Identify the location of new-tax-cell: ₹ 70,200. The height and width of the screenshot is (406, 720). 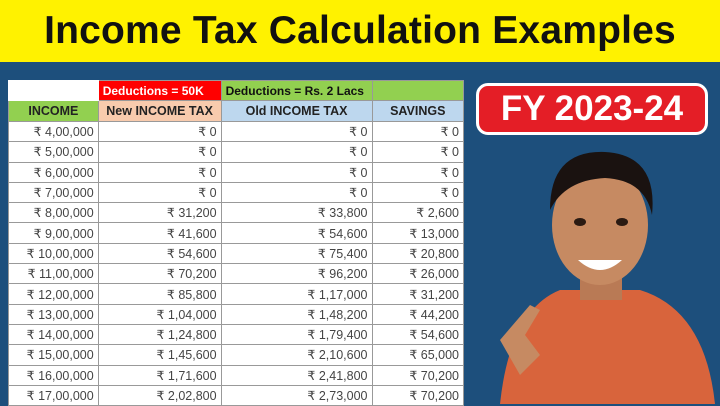
(159, 274).